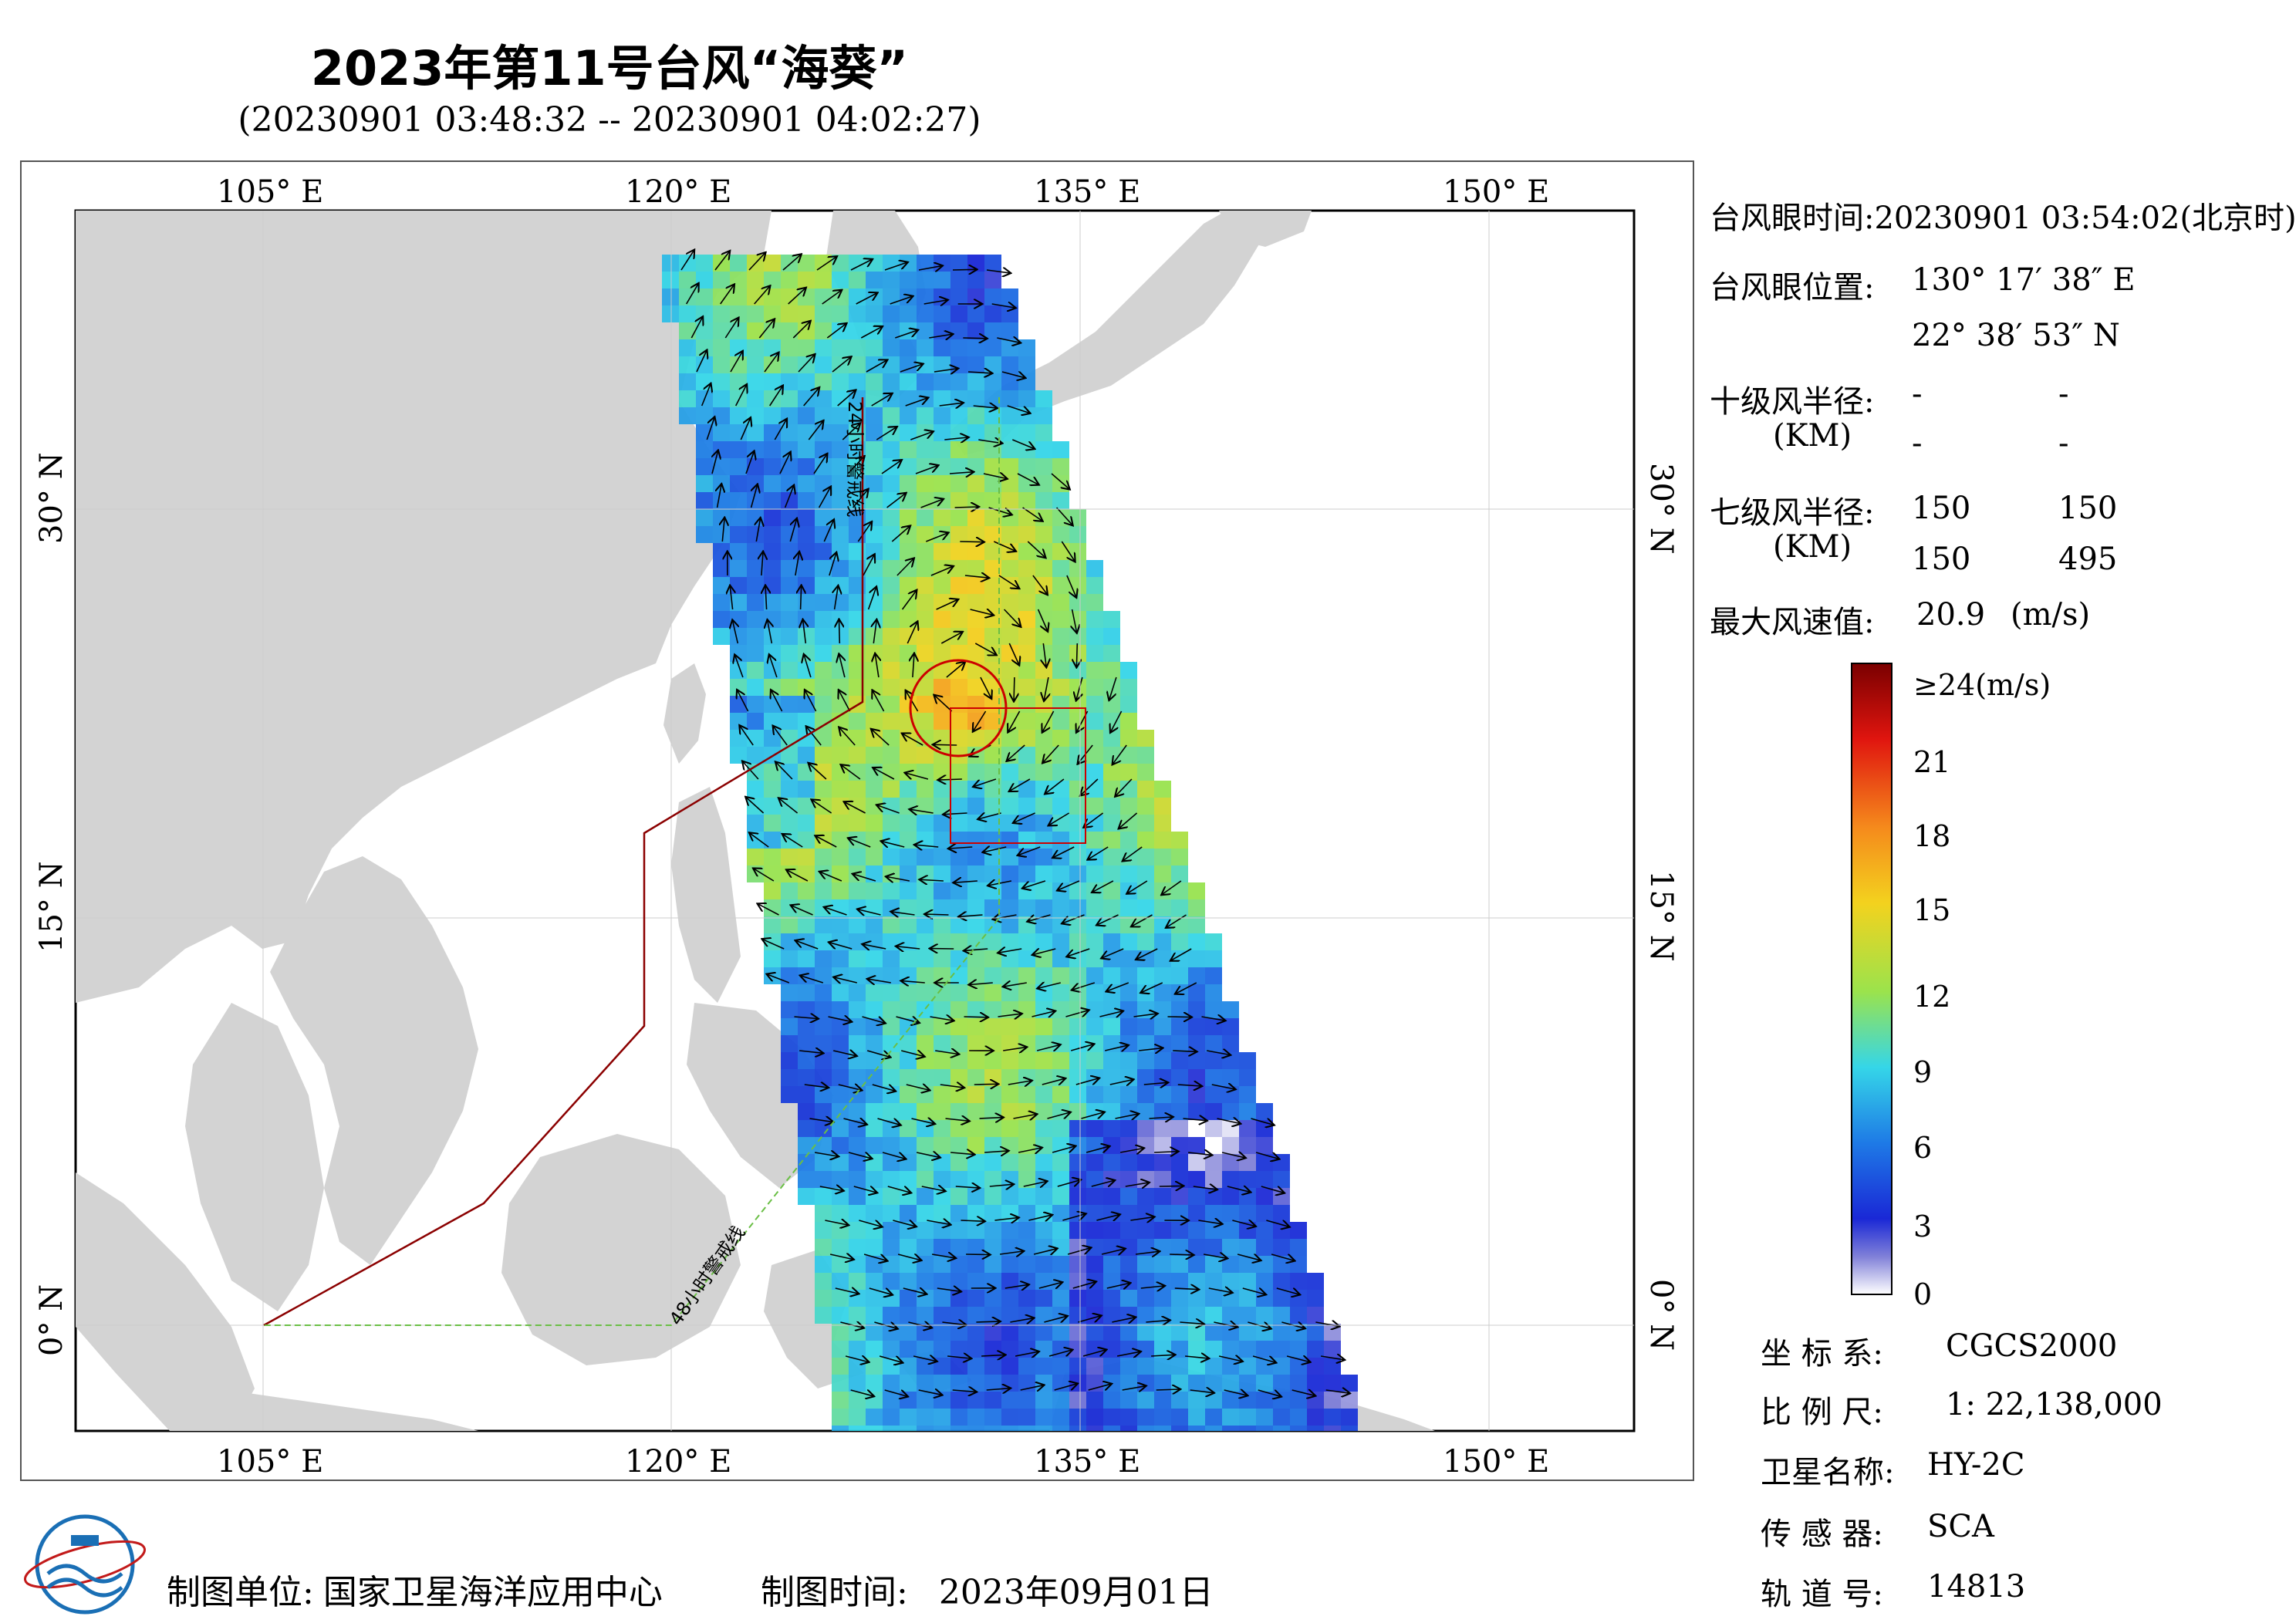  Describe the element at coordinates (1792, 284) in the screenshot. I see `eye-position-row: 台风眼位置:` at that location.